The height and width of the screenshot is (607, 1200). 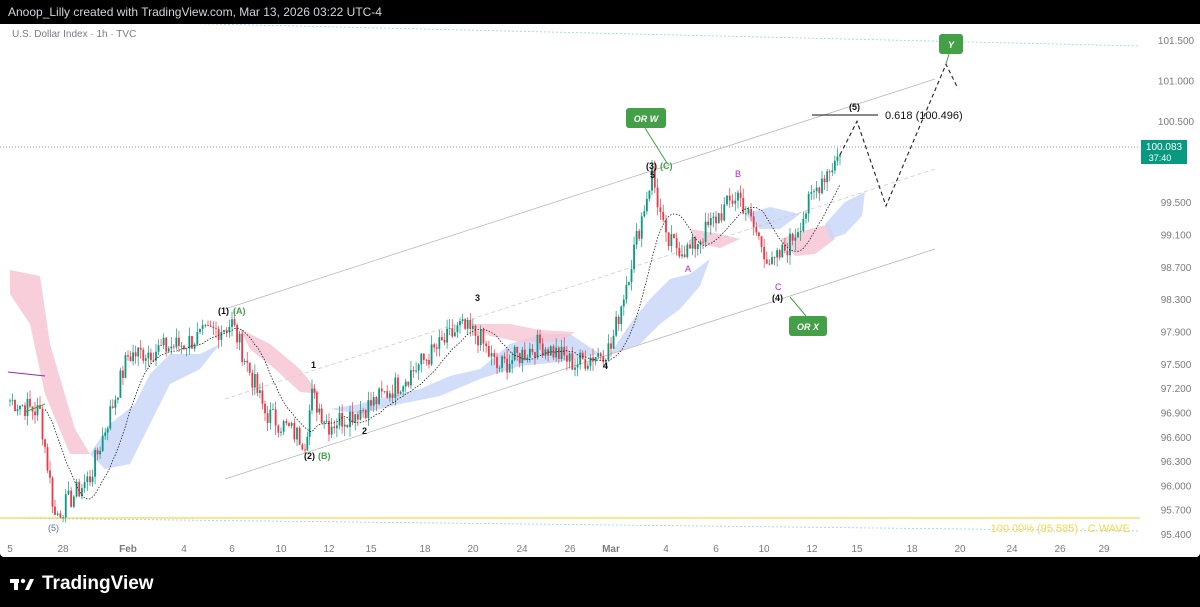 I want to click on wave-label-5-start: (5), so click(x=53, y=528).